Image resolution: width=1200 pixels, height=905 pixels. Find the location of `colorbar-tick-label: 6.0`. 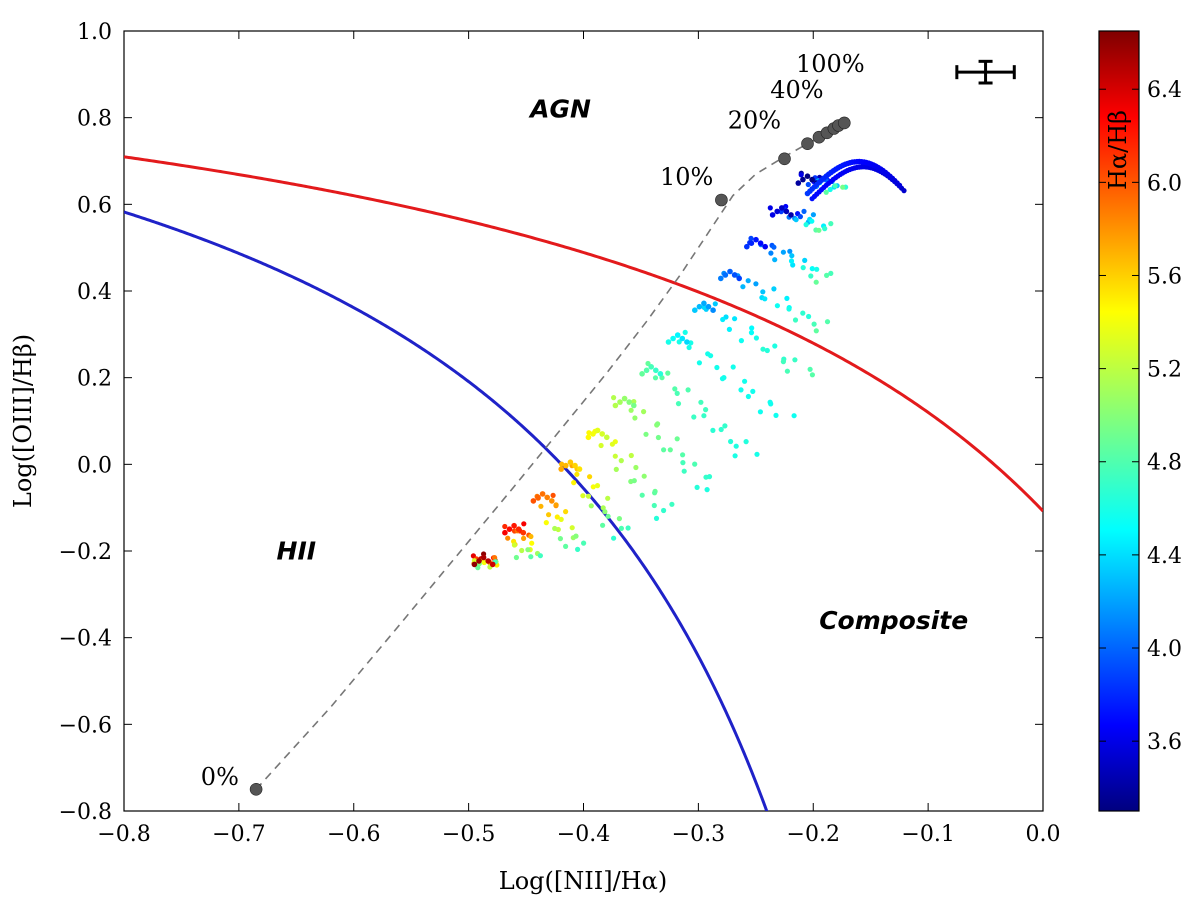

colorbar-tick-label: 6.0 is located at coordinates (1164, 183).